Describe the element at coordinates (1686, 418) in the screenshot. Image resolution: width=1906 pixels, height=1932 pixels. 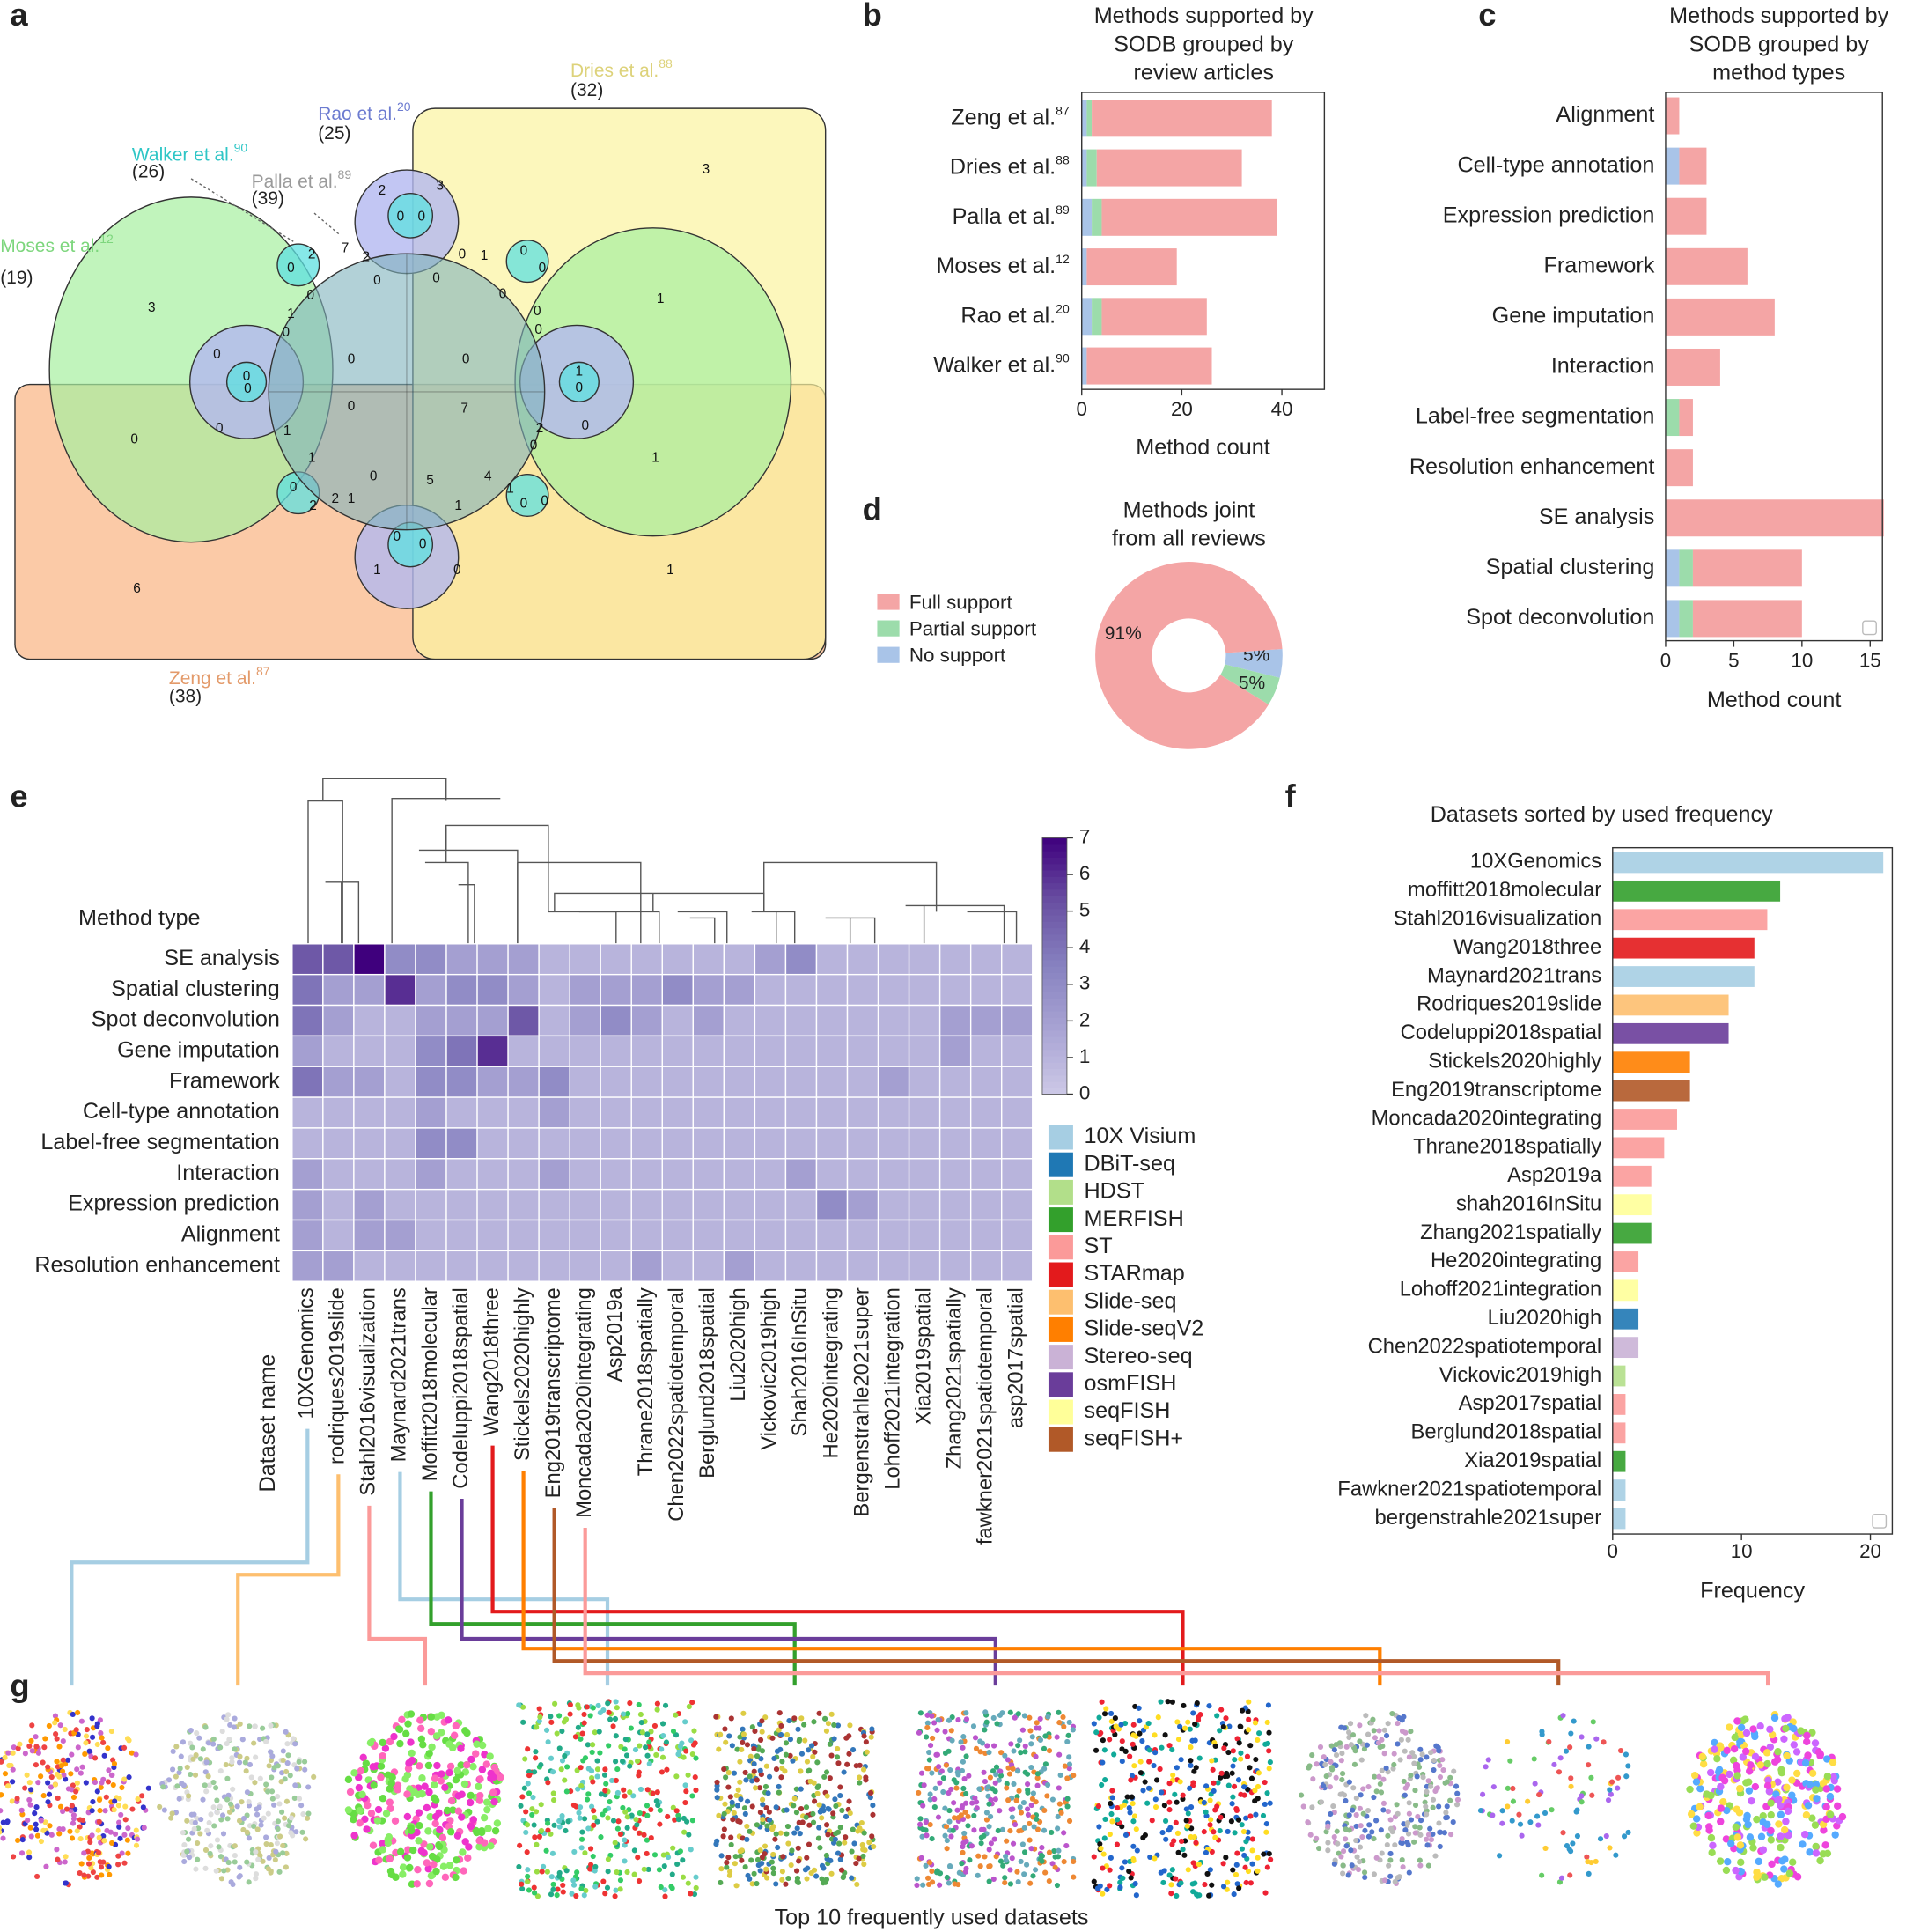
I see `bar-segment` at that location.